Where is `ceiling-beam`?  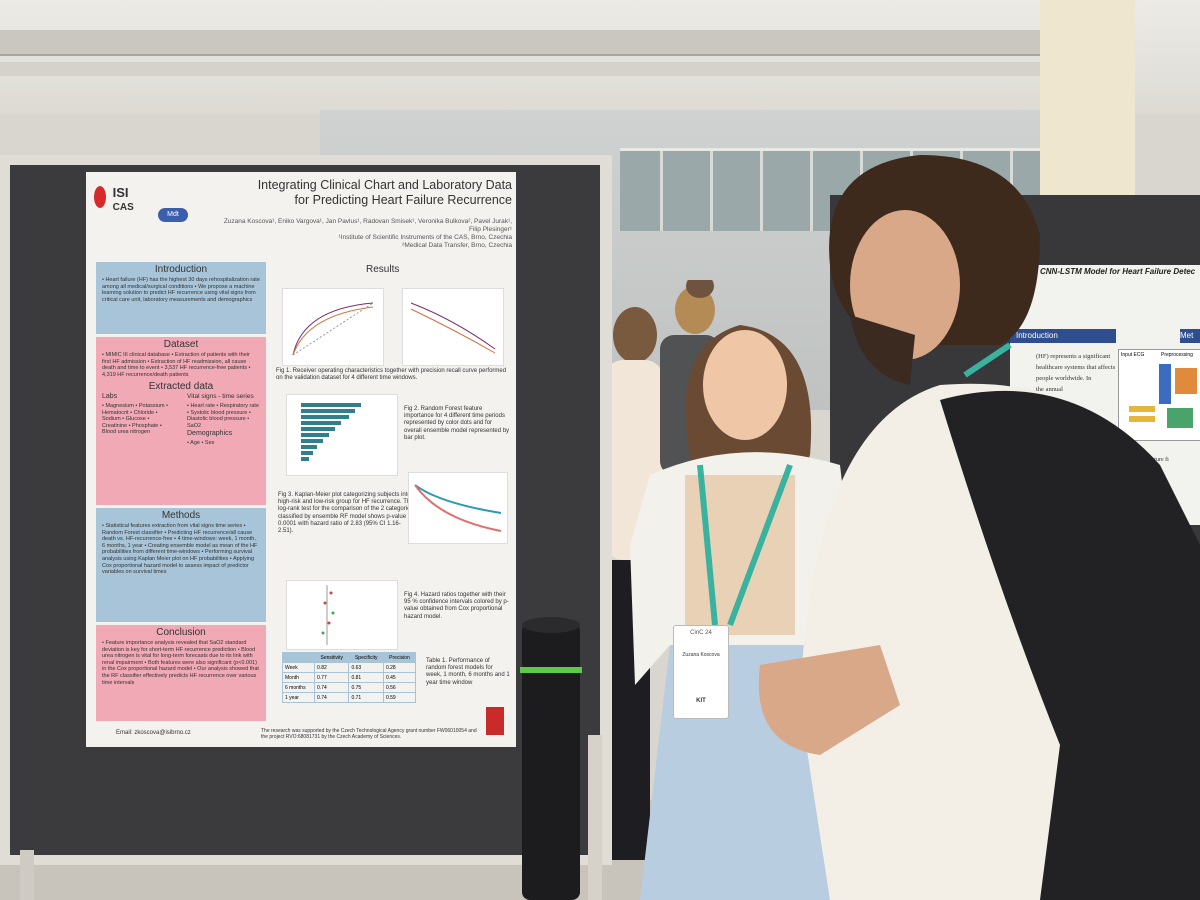
ceiling-beam is located at coordinates (522, 43).